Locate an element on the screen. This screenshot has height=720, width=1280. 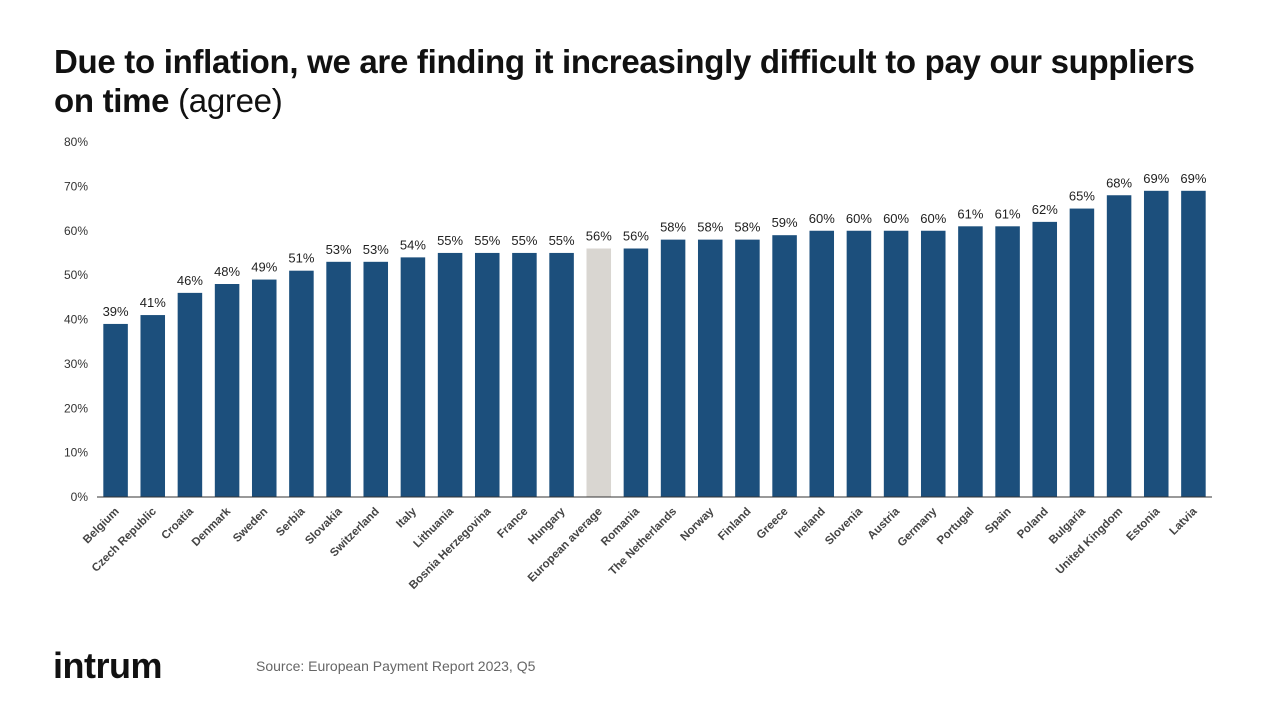
category-label: Finland is located at coordinates (734, 524).